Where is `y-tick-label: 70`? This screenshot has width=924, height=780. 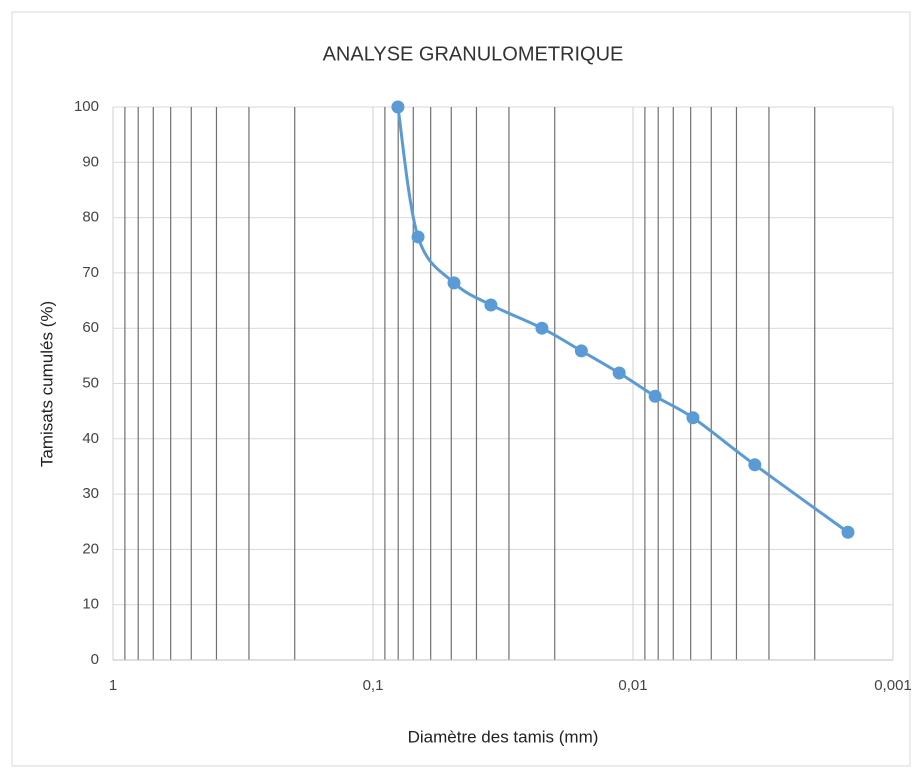
y-tick-label: 70 is located at coordinates (90, 272).